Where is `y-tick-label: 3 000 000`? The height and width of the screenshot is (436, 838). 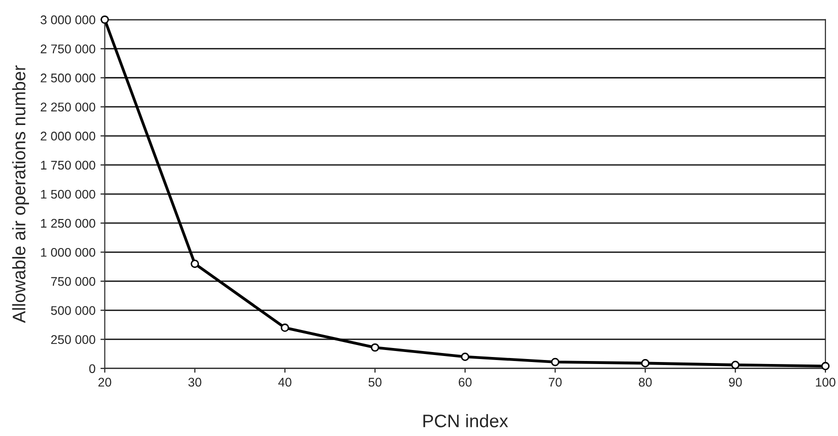 y-tick-label: 3 000 000 is located at coordinates (68, 19).